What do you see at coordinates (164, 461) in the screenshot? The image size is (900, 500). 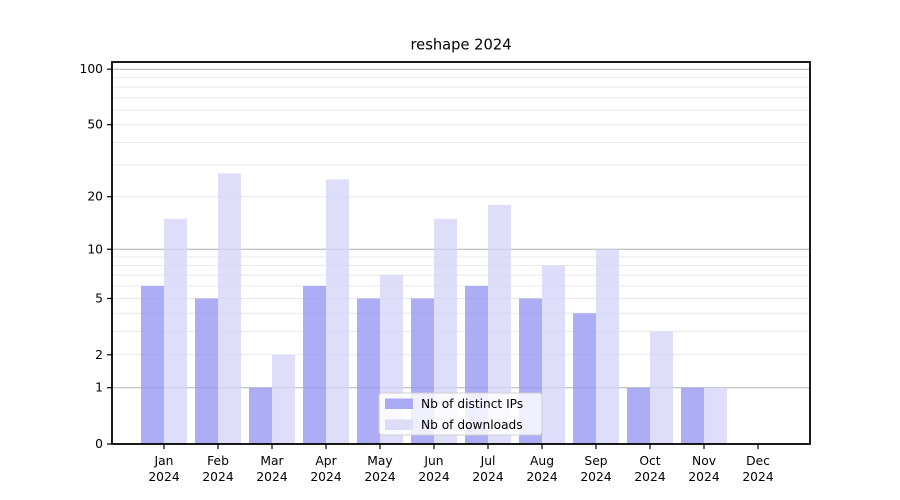 I see `x-label-month-jan: Jan` at bounding box center [164, 461].